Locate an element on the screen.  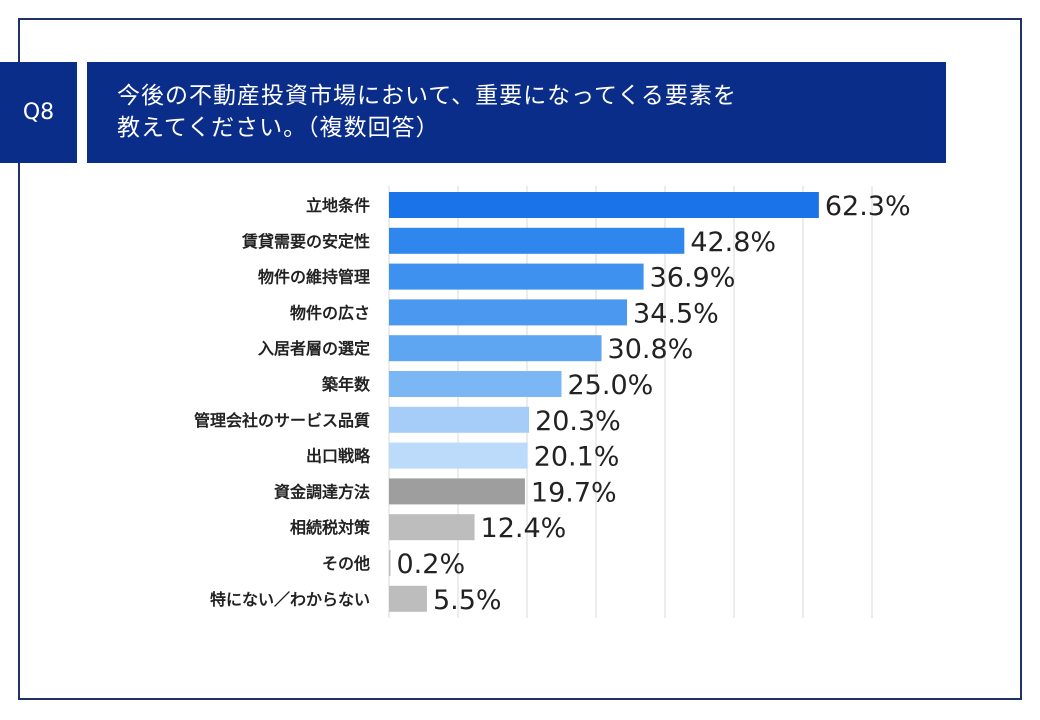
data-label: 20.1% is located at coordinates (577, 457).